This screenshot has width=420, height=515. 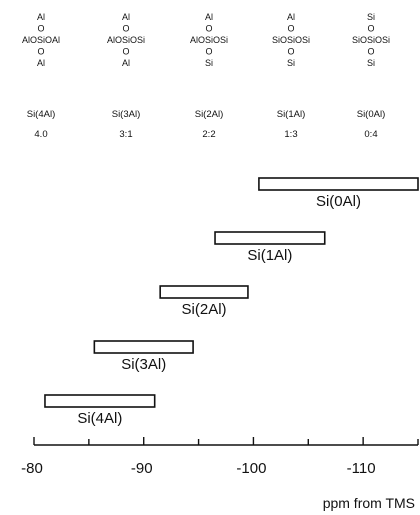 What do you see at coordinates (204, 309) in the screenshot?
I see `bar-label: Si(2Al)` at bounding box center [204, 309].